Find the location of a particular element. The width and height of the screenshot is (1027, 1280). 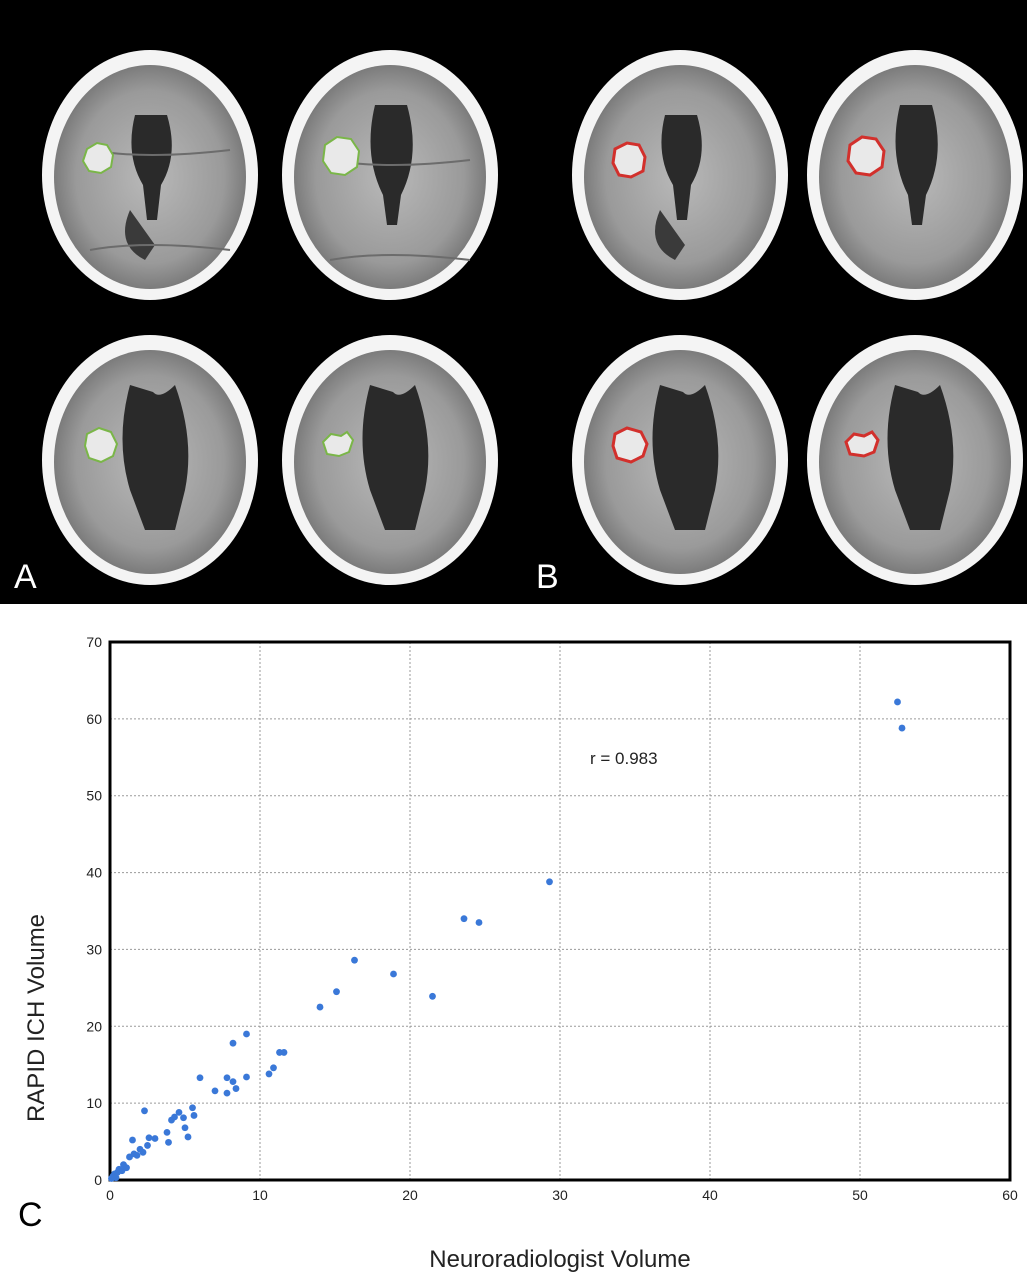

panel-label-b: B is located at coordinates (547, 577).